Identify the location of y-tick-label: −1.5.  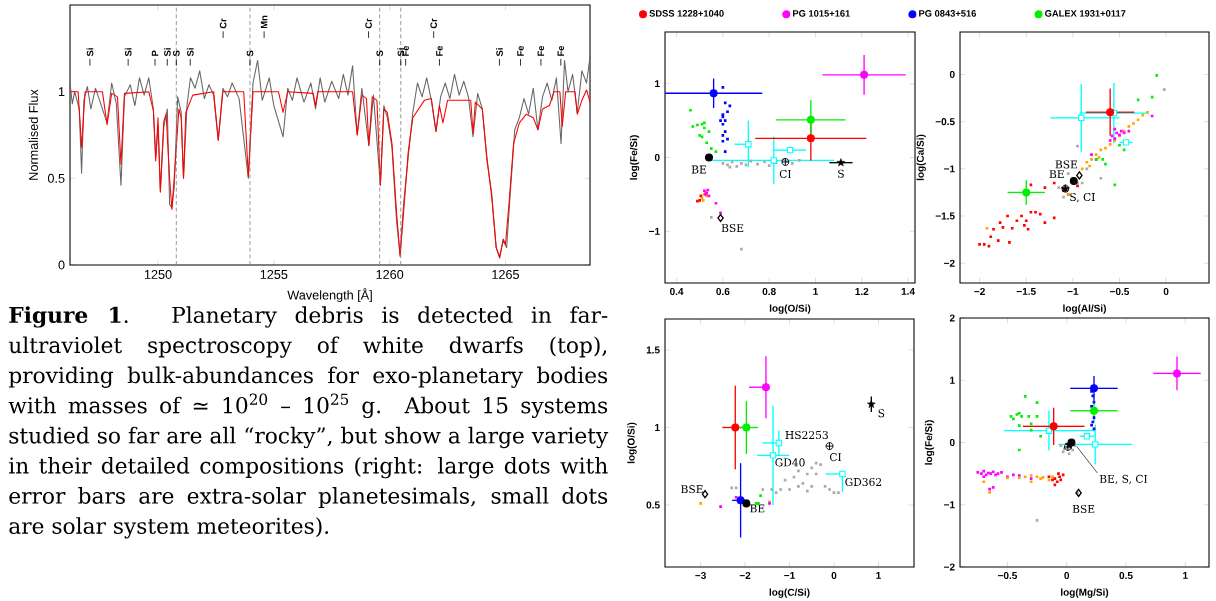
(945, 216).